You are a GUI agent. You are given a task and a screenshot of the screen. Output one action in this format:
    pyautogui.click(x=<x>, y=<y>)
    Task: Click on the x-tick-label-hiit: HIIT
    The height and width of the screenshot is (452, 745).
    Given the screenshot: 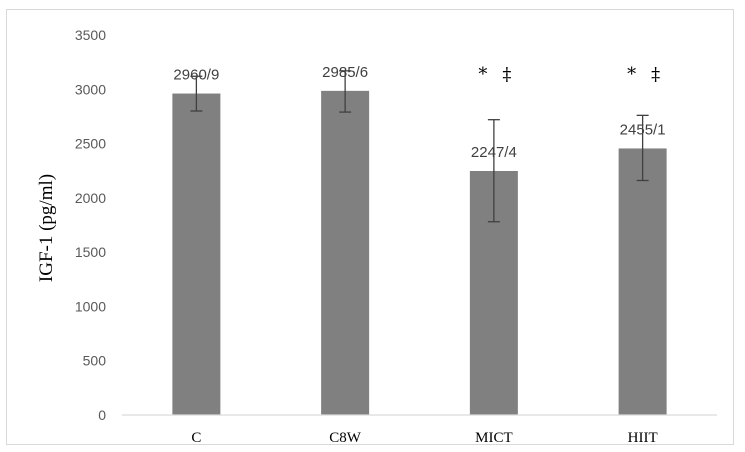 What is the action you would take?
    pyautogui.click(x=643, y=438)
    